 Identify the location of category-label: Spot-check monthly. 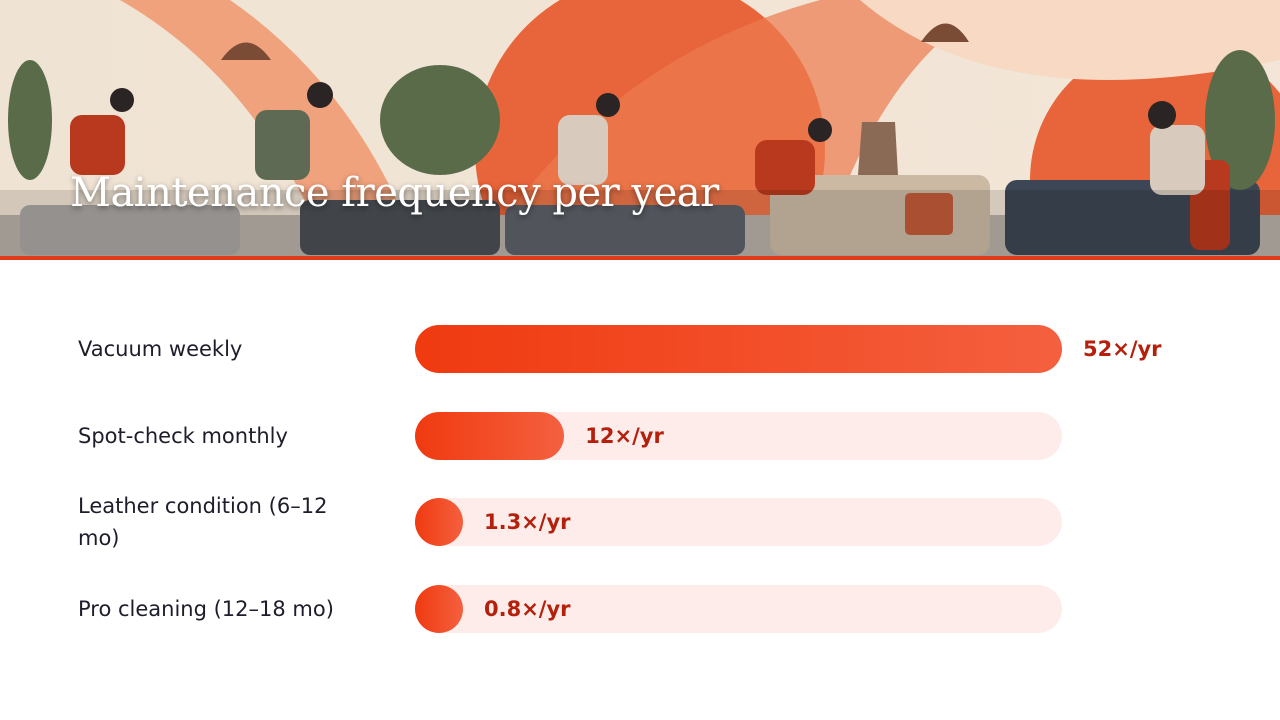
(183, 436).